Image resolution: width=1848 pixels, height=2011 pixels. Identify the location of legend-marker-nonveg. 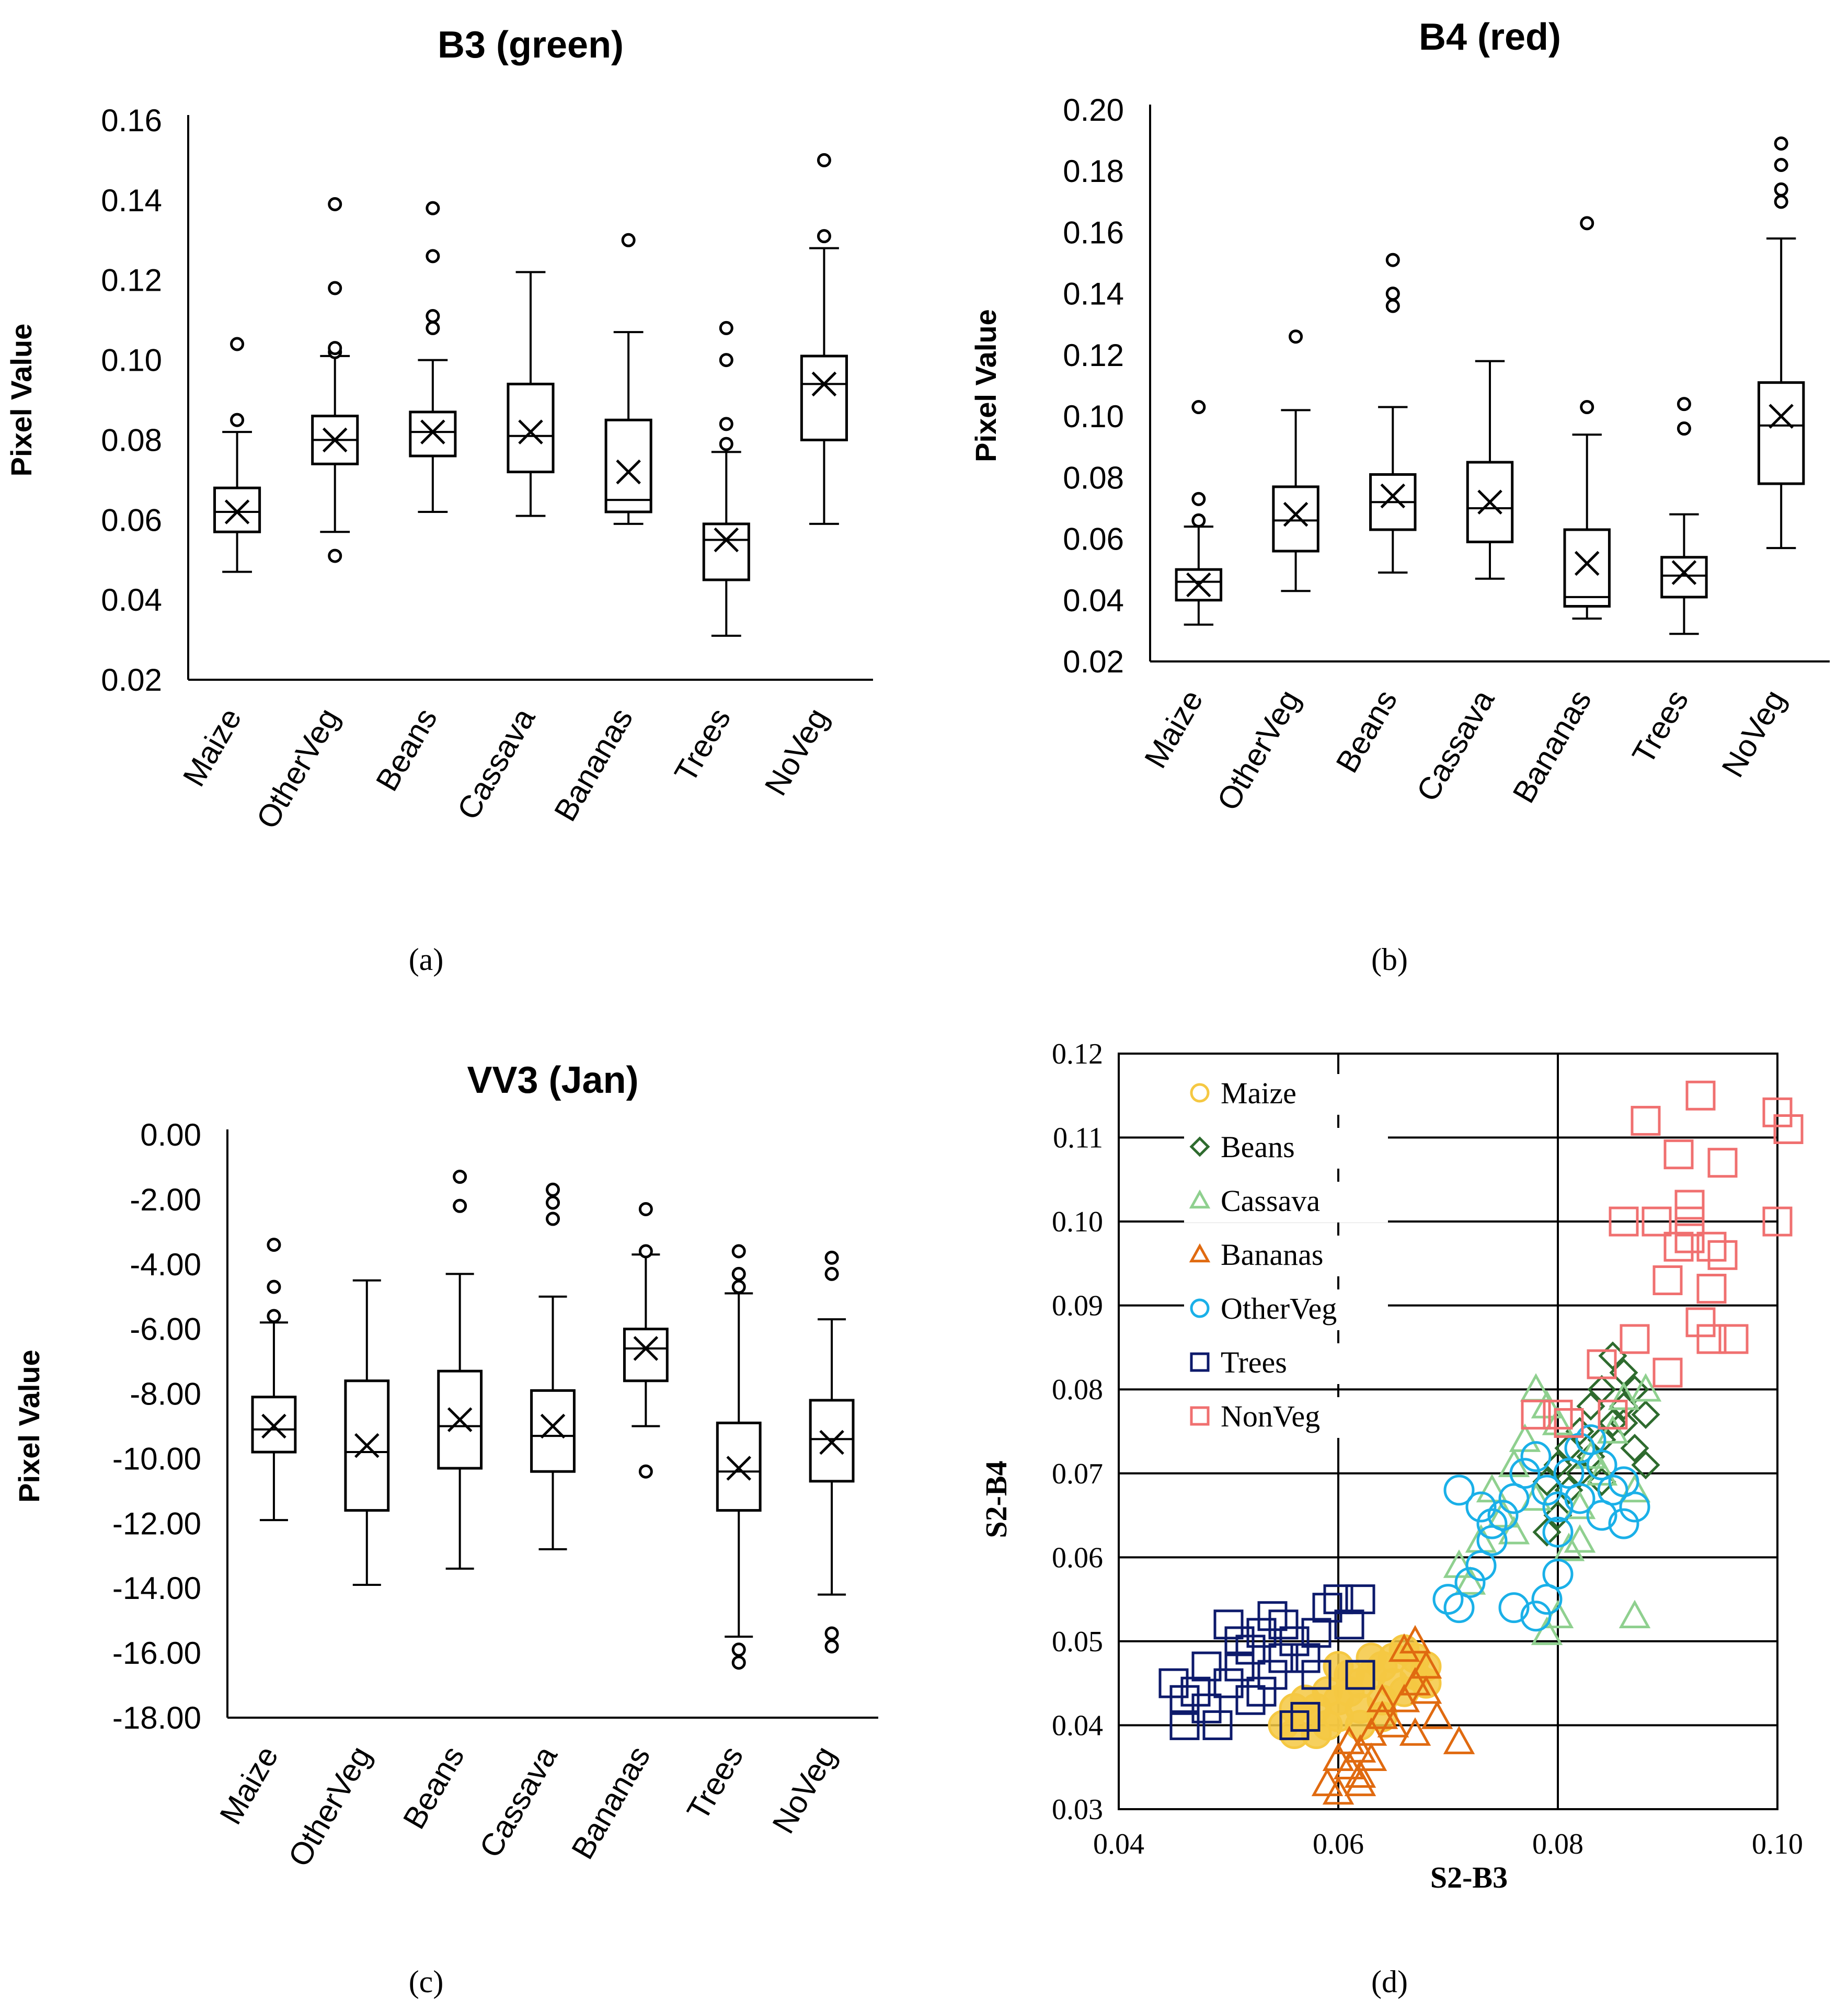
(1200, 1416).